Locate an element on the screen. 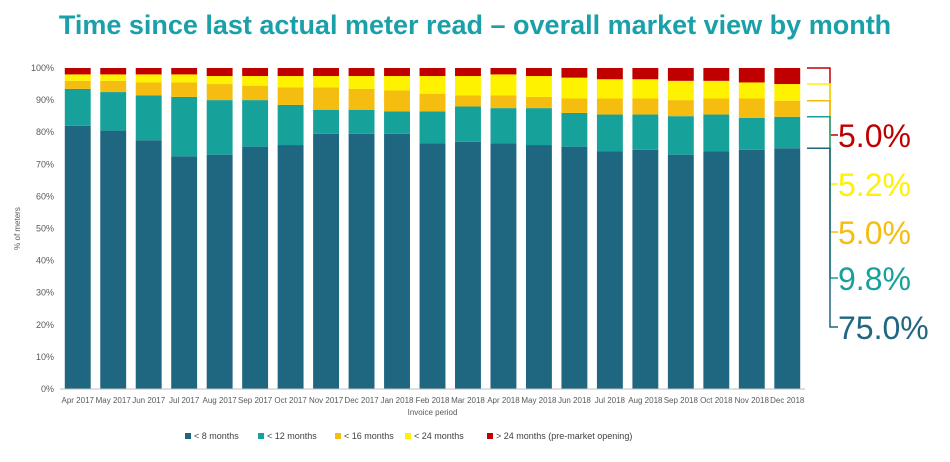  side-label-value: 75.0% is located at coordinates (883, 328).